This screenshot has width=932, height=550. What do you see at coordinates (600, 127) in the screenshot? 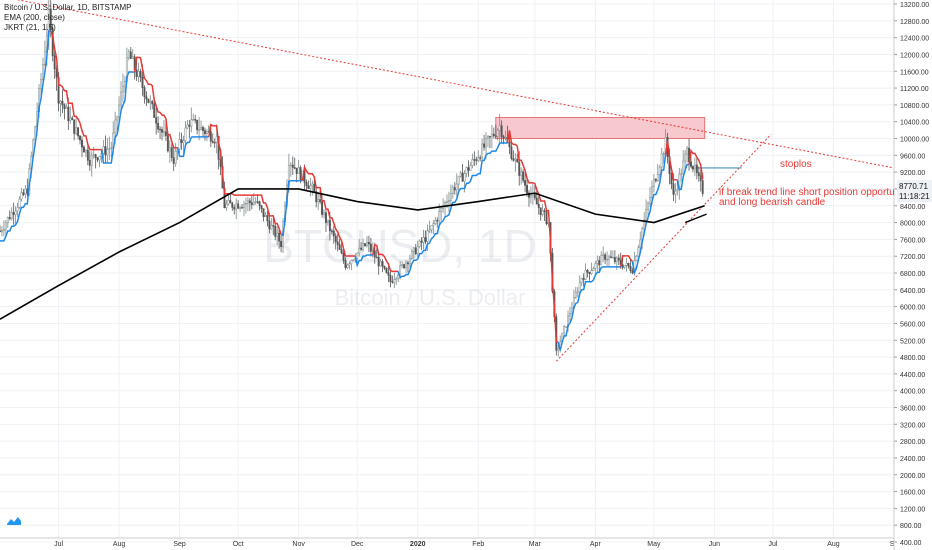
I see `resistance-zone` at bounding box center [600, 127].